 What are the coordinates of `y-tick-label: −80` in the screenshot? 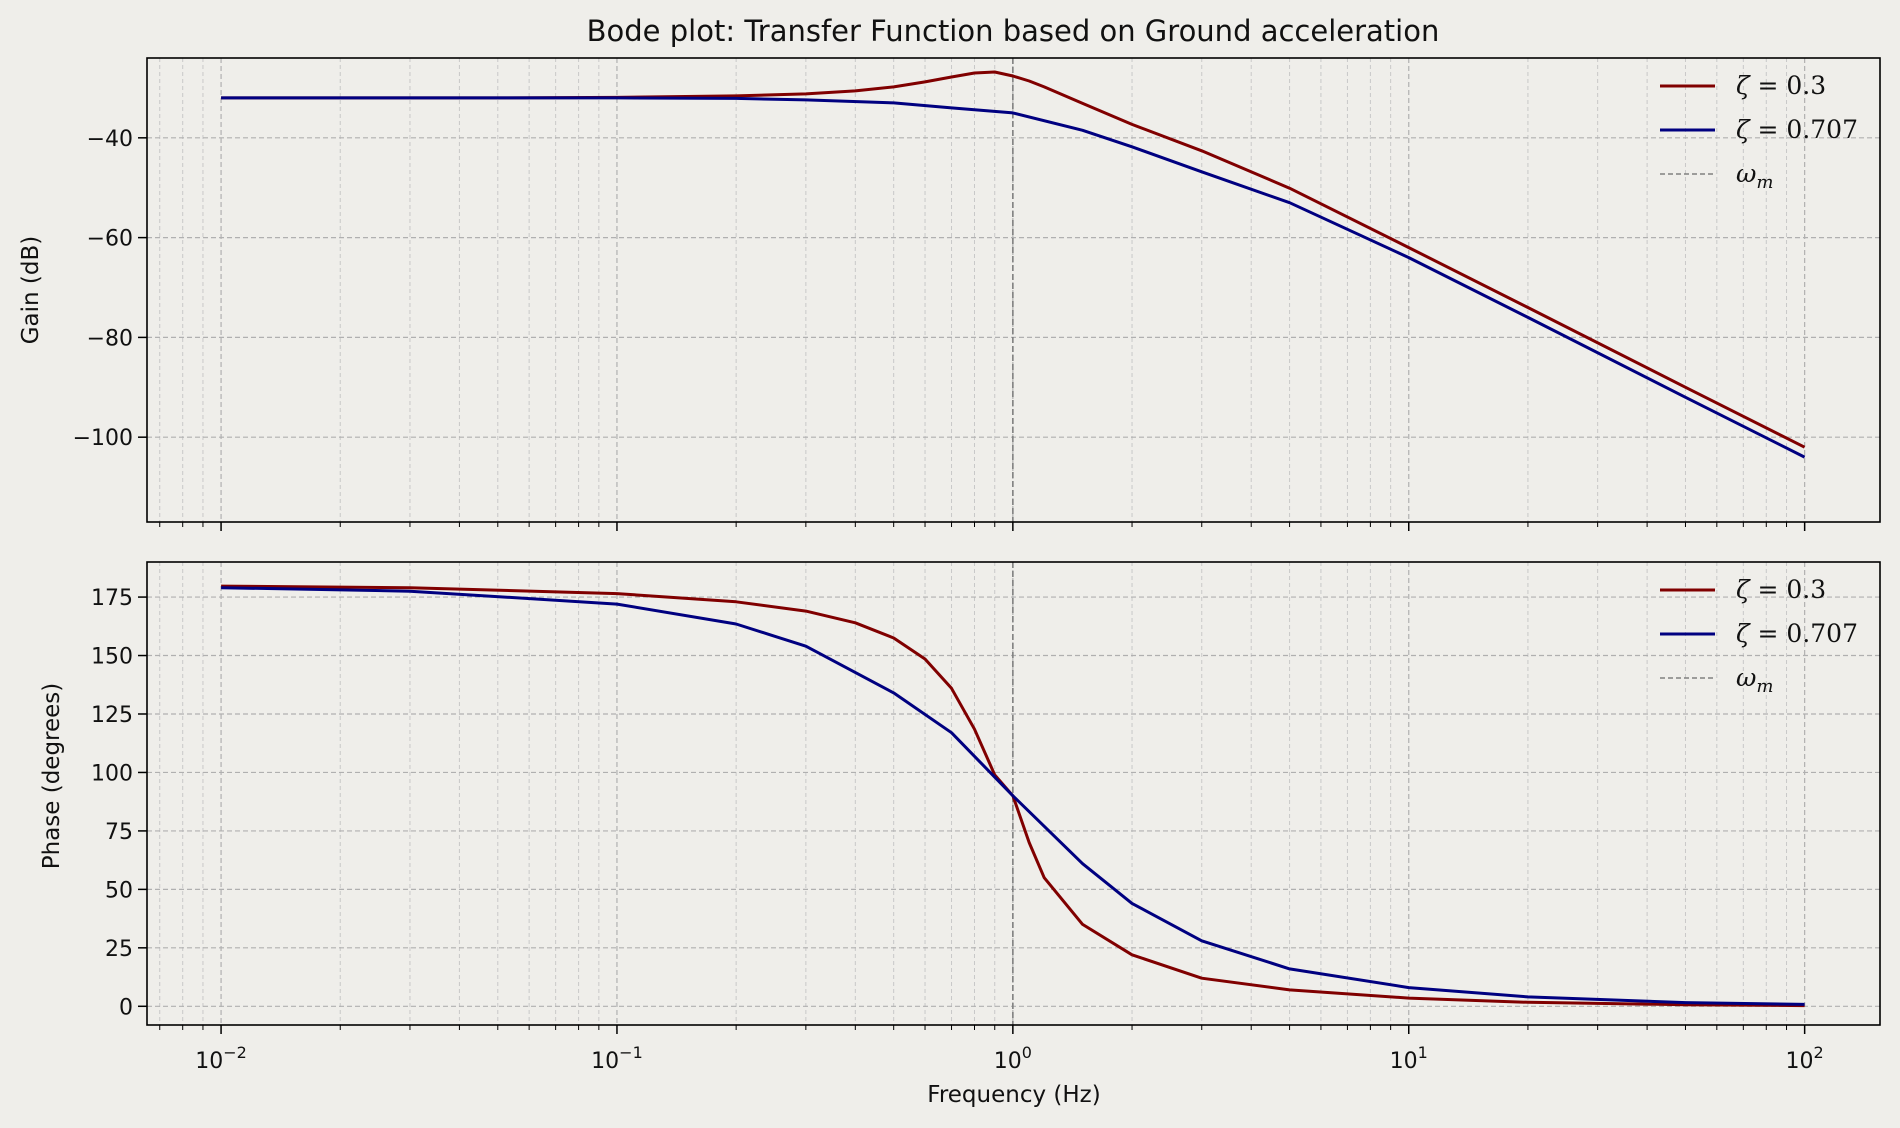 It's located at (110, 338).